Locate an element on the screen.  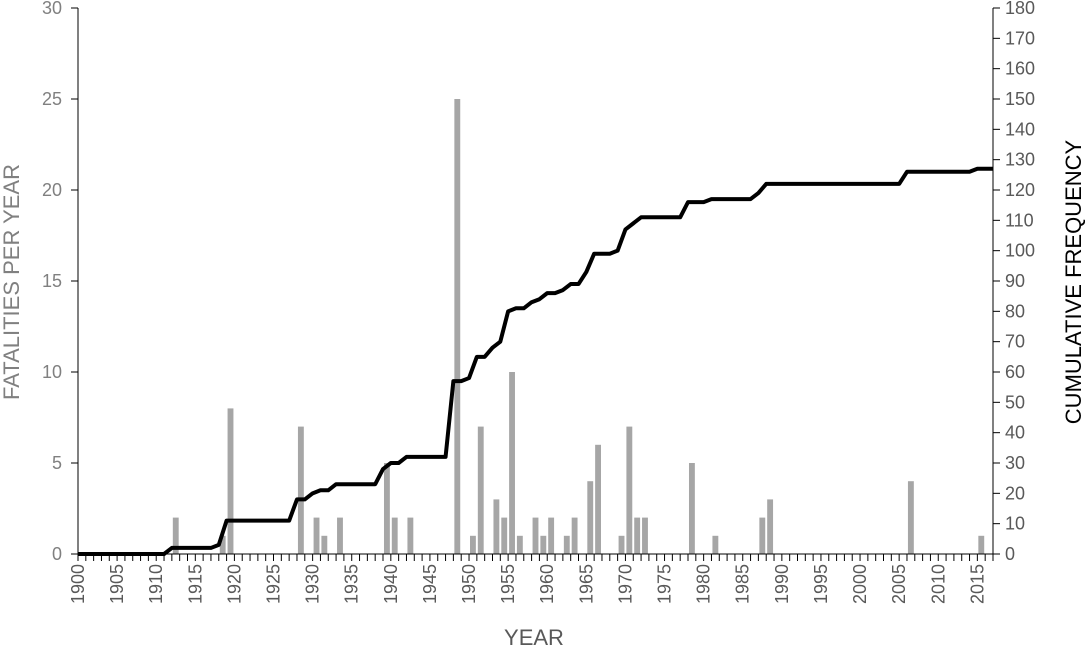
bar-1966 is located at coordinates (598, 499).